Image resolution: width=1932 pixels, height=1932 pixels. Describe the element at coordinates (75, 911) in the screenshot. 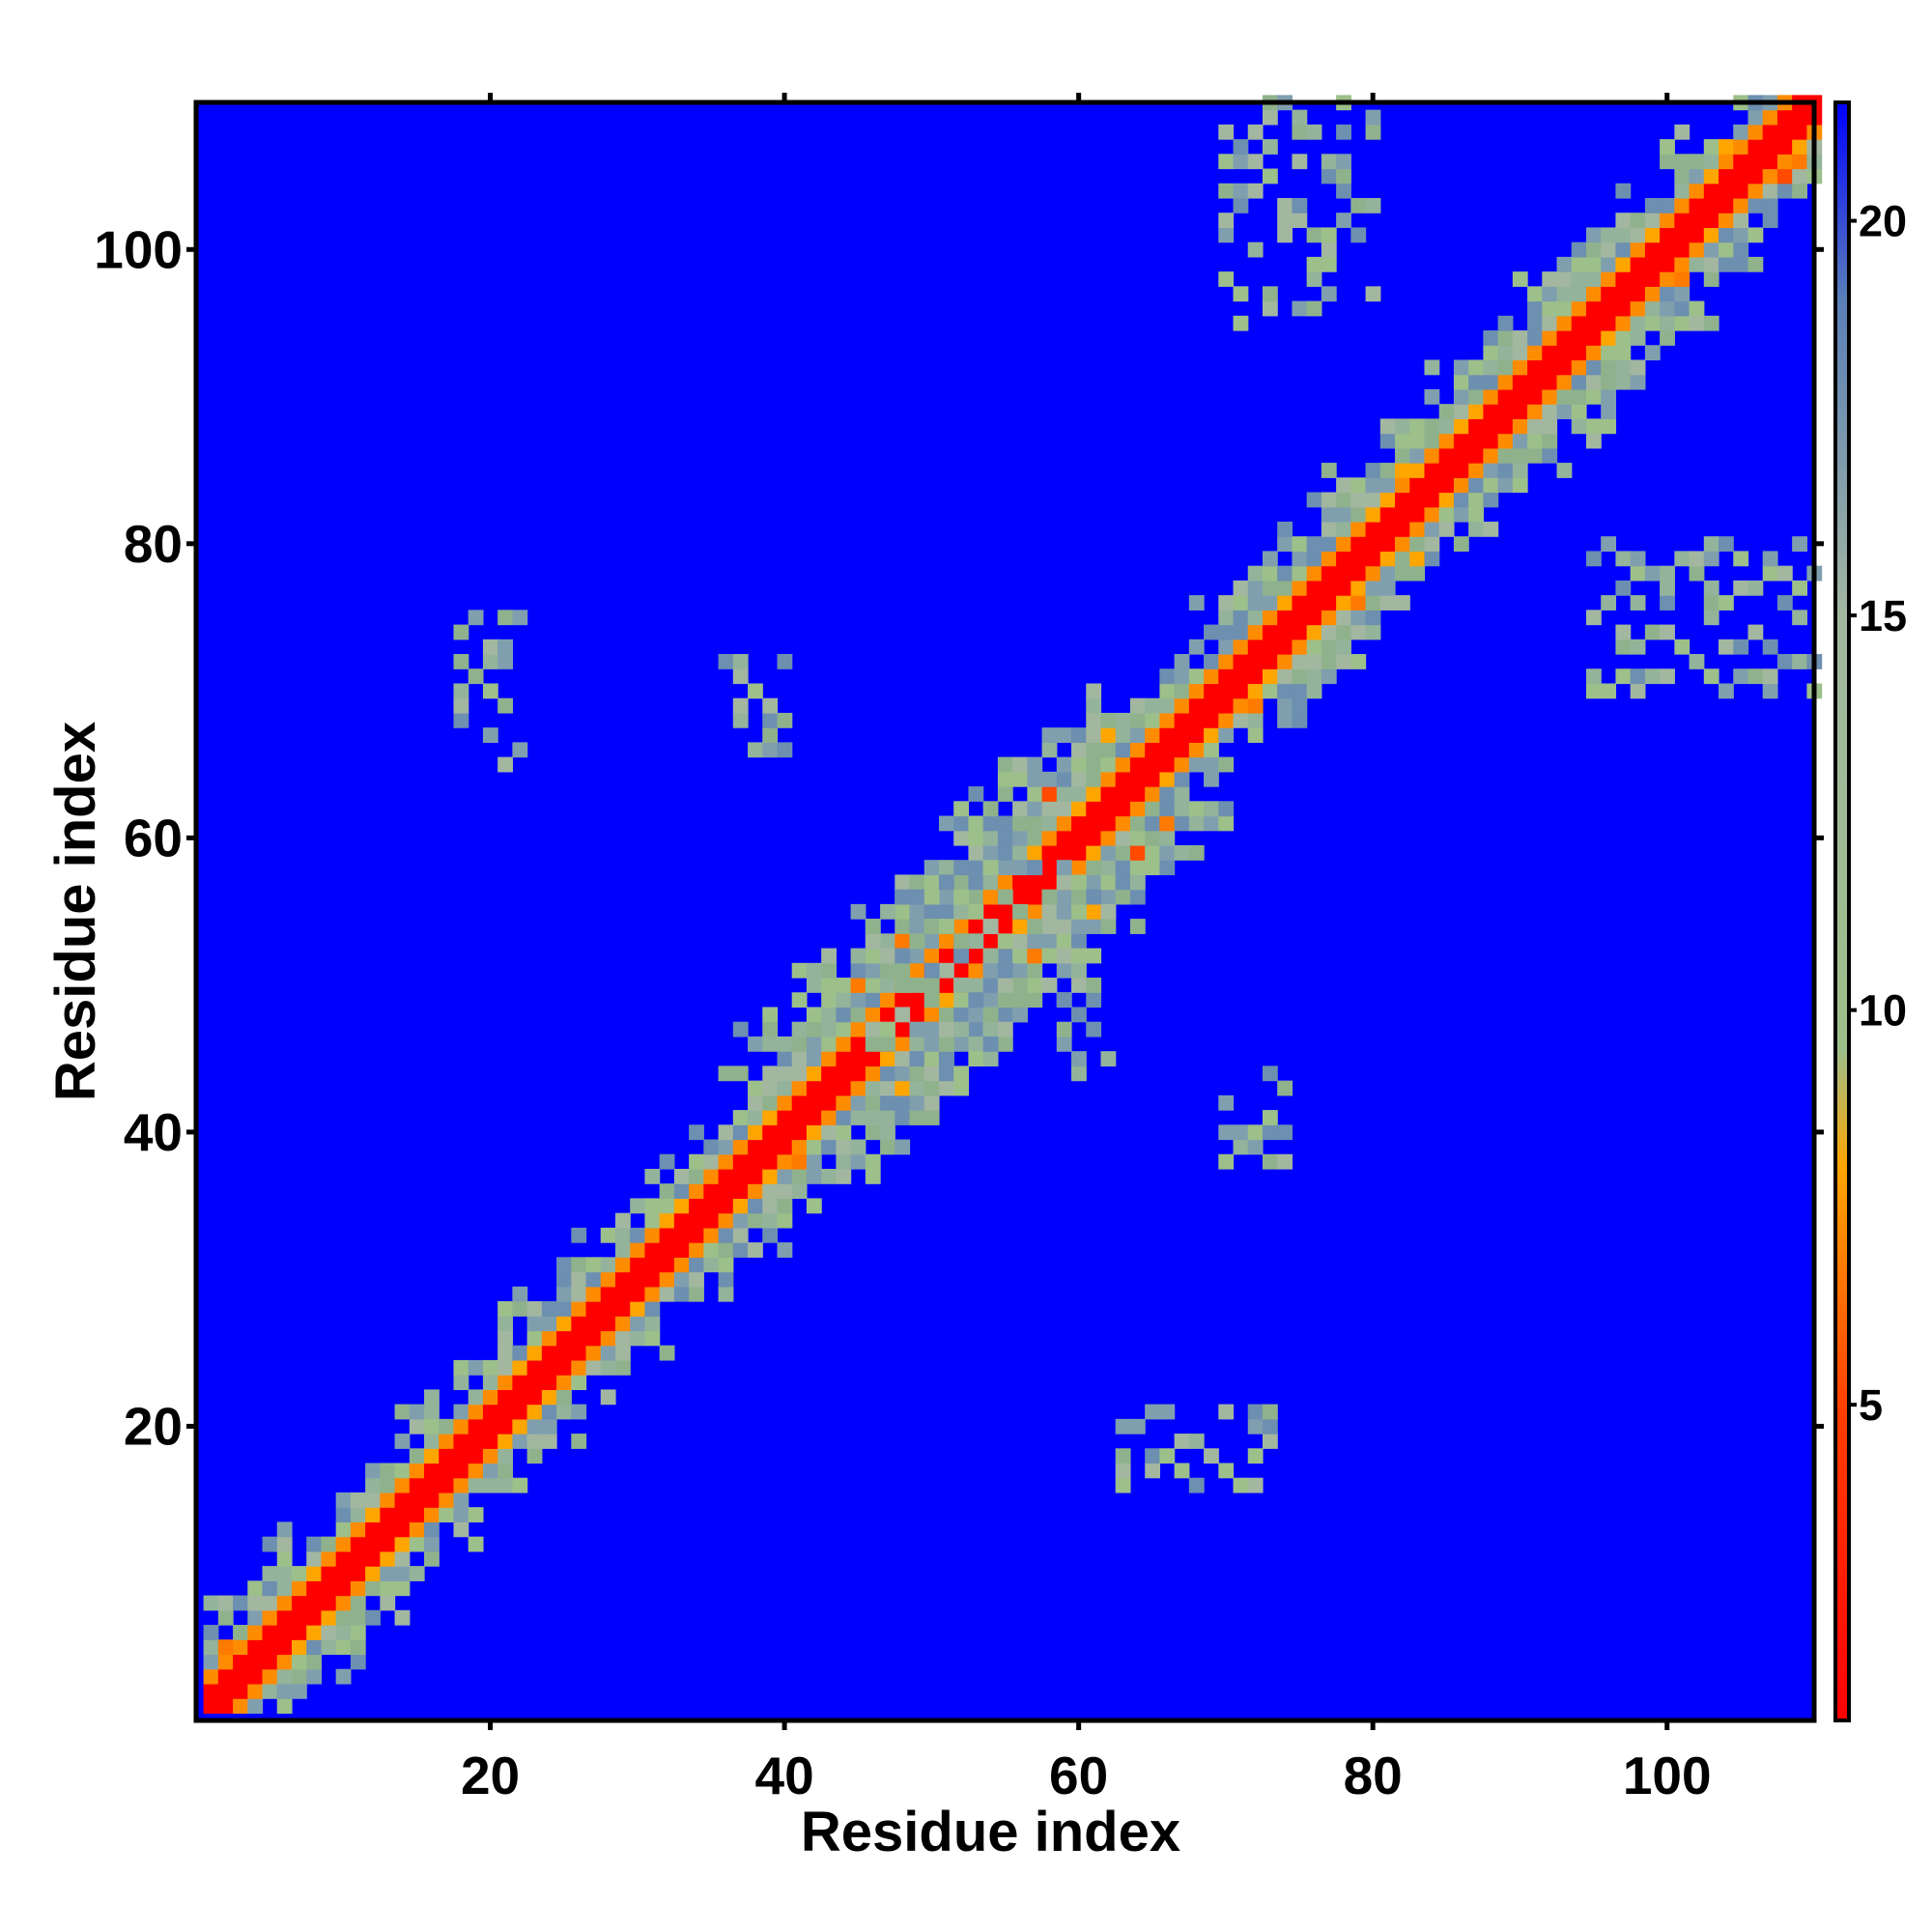

I see `y-axis-title: Residue index` at that location.